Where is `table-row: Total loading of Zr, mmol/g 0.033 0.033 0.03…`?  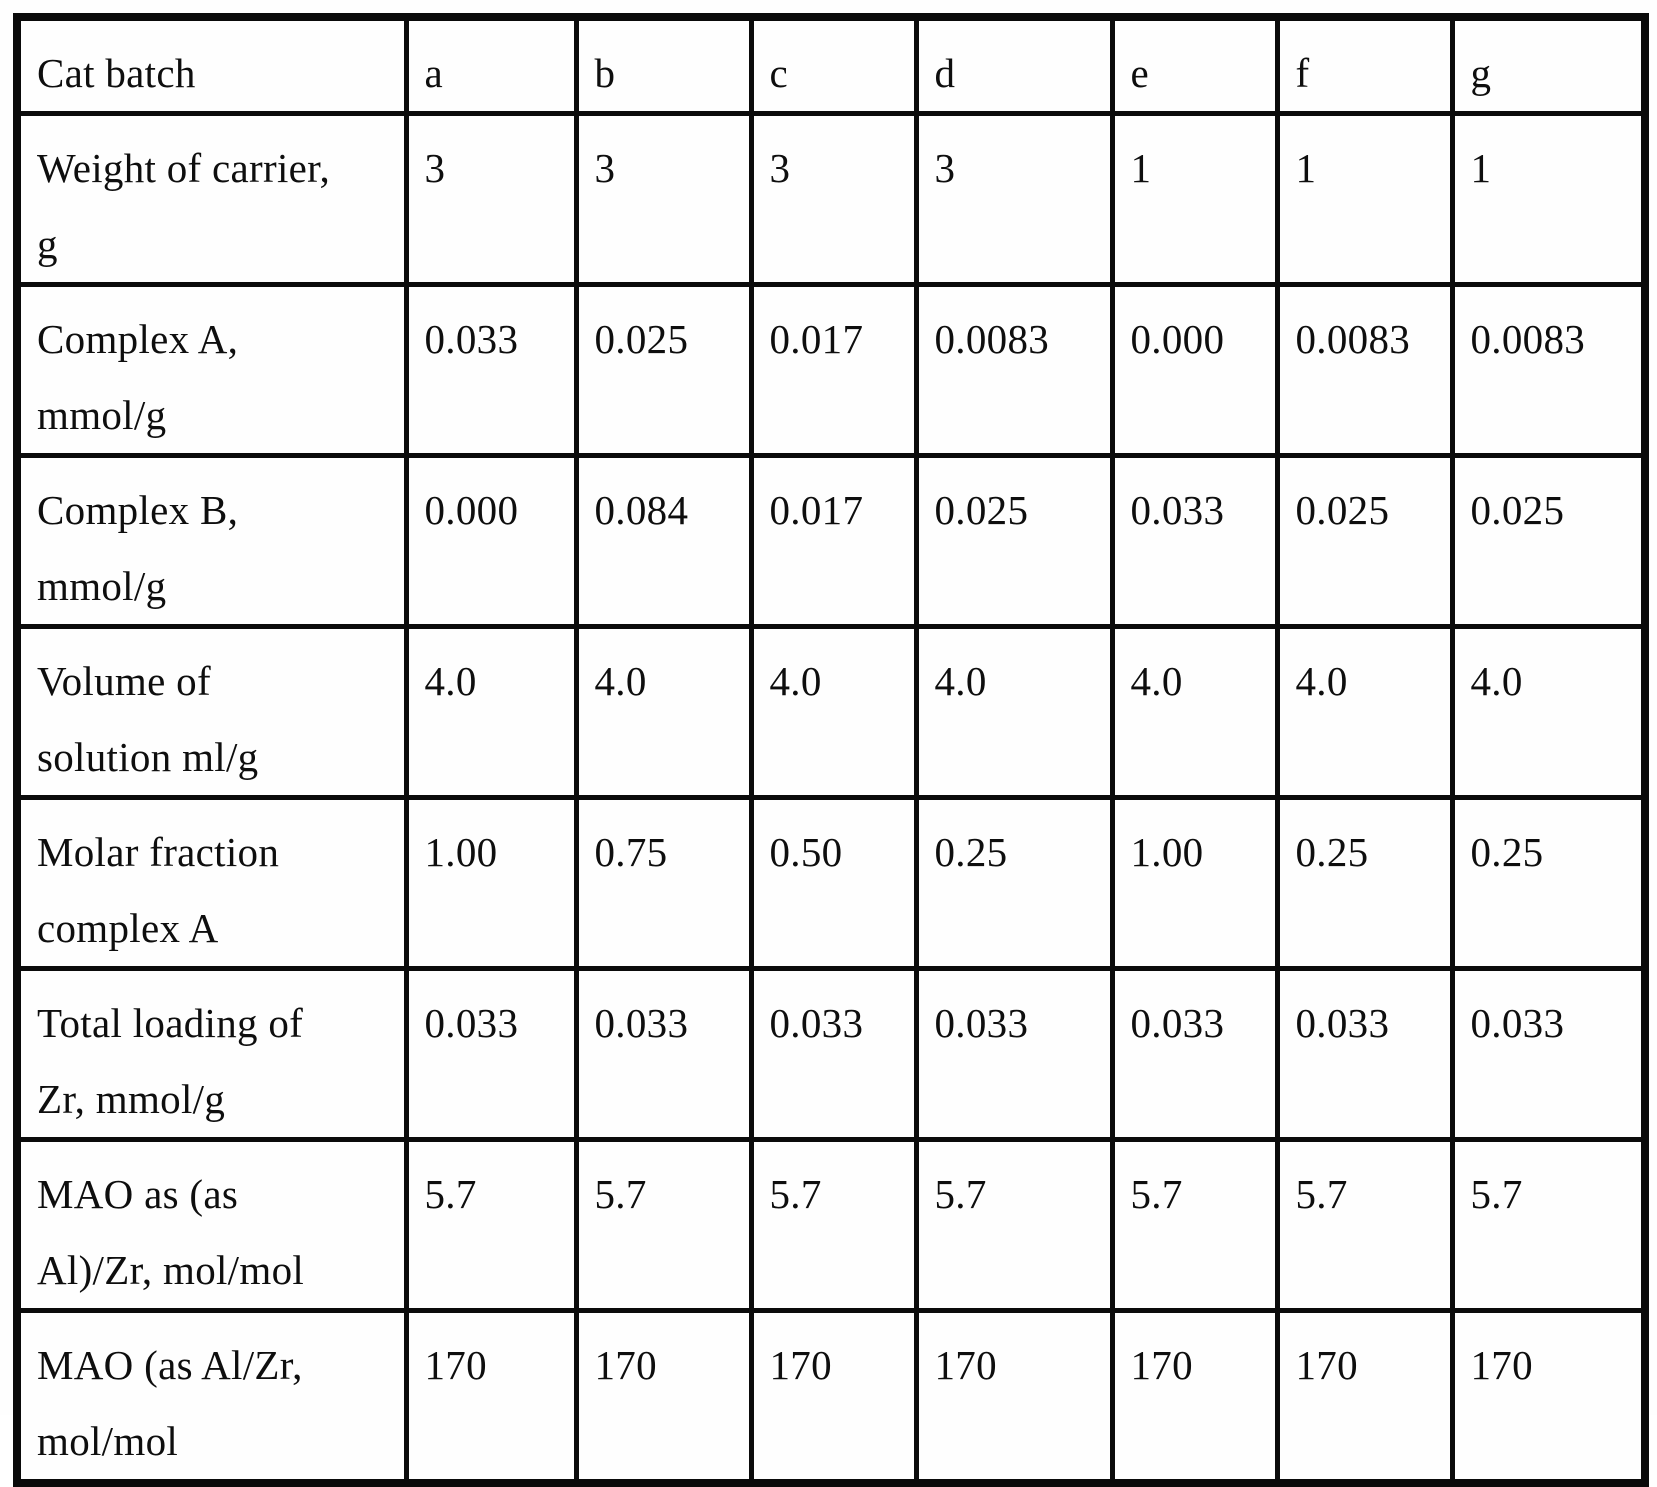
table-row: Total loading of Zr, mmol/g 0.033 0.033 0.03… is located at coordinates (831, 1054).